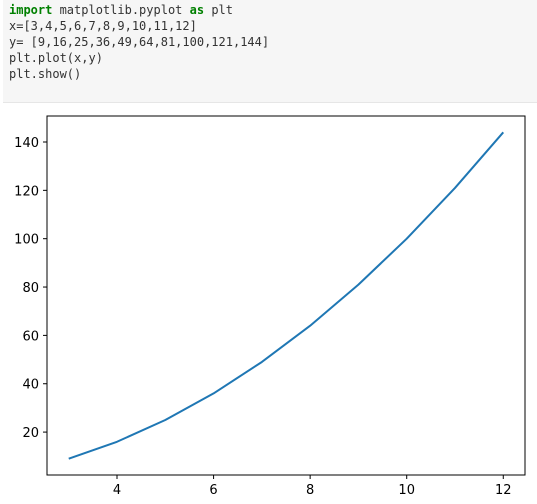 This screenshot has width=537, height=504. What do you see at coordinates (26, 143) in the screenshot?
I see `y-tick-label: 140` at bounding box center [26, 143].